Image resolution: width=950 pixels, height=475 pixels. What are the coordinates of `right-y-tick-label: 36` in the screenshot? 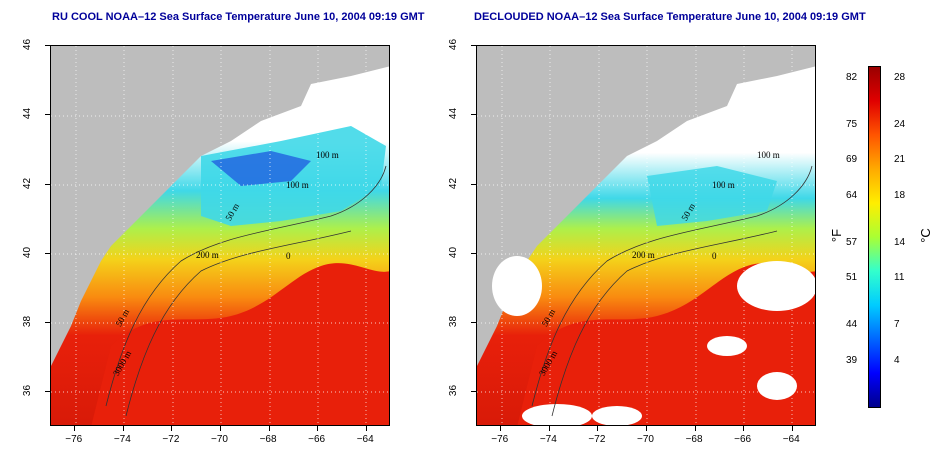 It's located at (454, 391).